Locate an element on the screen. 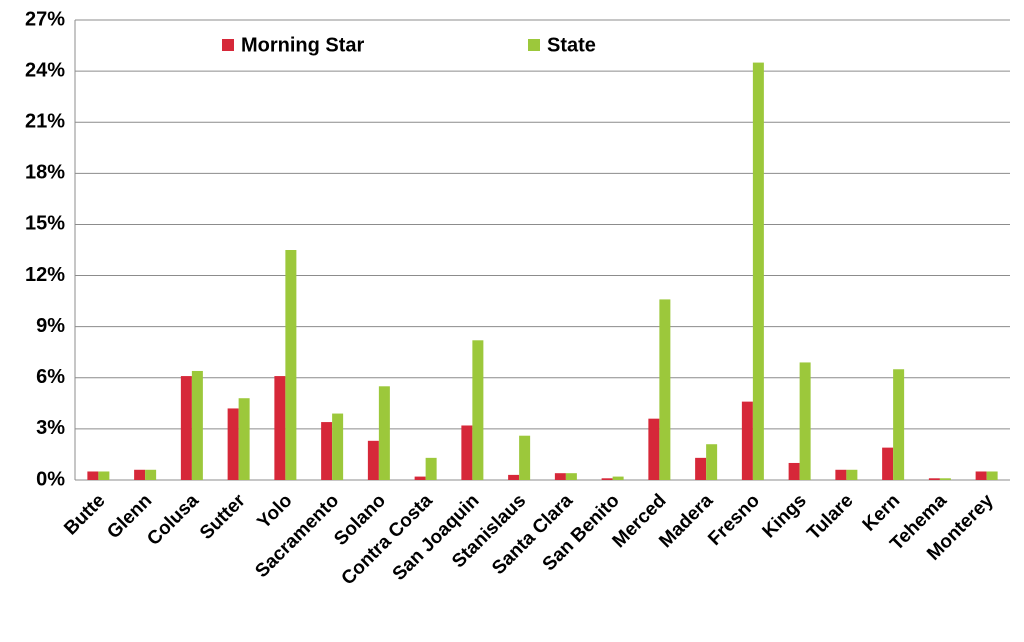 The image size is (1024, 642). y-tick-label: 15% is located at coordinates (45, 224).